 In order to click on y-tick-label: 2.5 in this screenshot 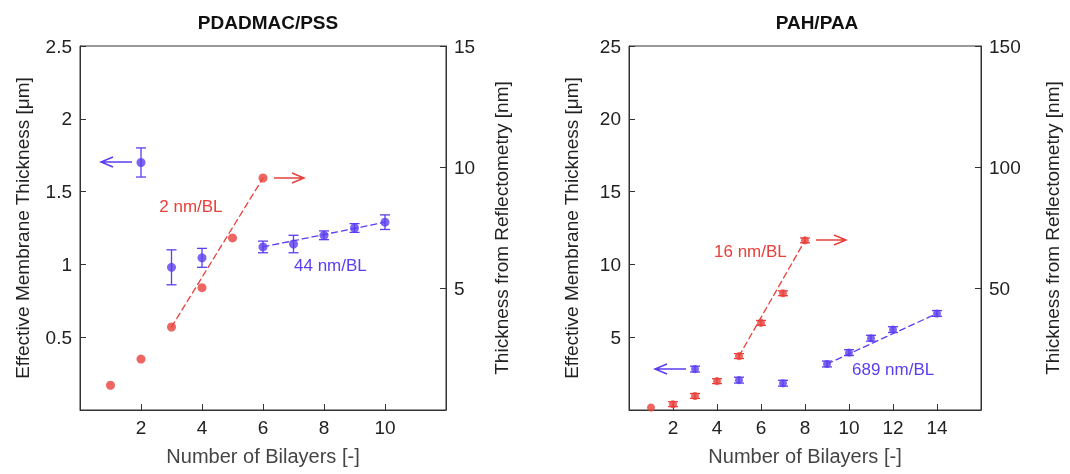, I will do `click(58, 46)`.